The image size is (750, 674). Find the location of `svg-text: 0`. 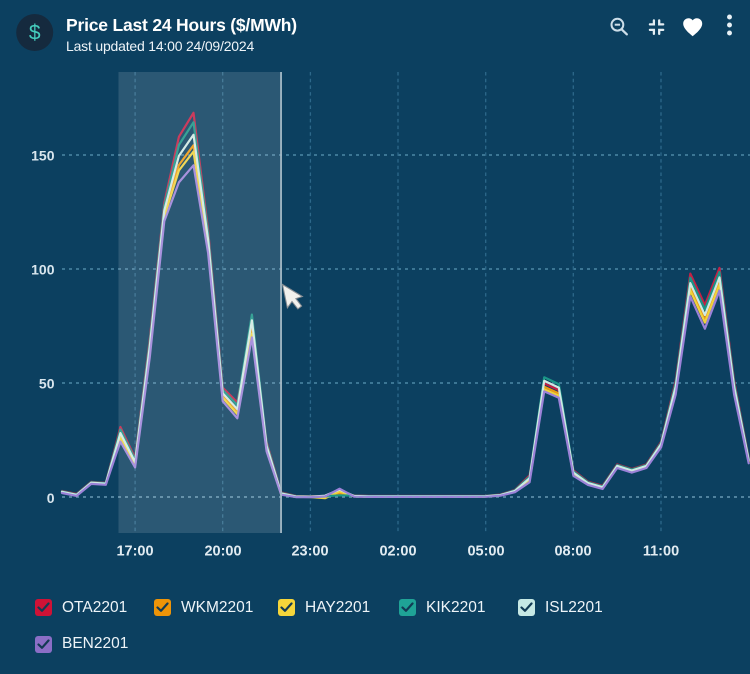

svg-text: 0 is located at coordinates (51, 498).